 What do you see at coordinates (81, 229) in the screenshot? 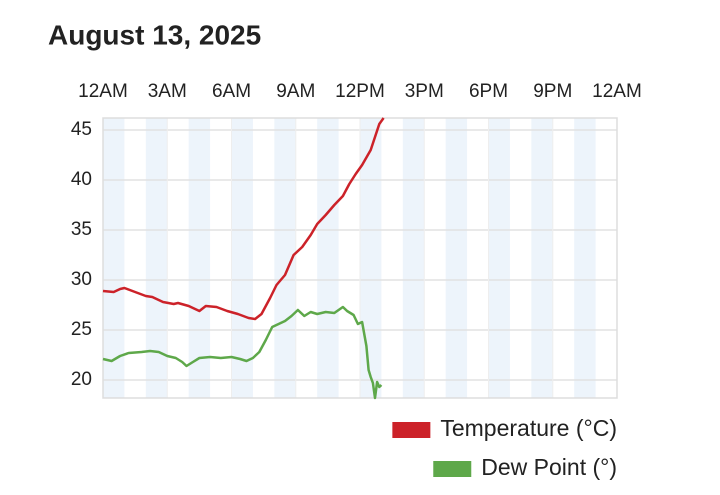
I see `y-tick-label: 35` at bounding box center [81, 229].